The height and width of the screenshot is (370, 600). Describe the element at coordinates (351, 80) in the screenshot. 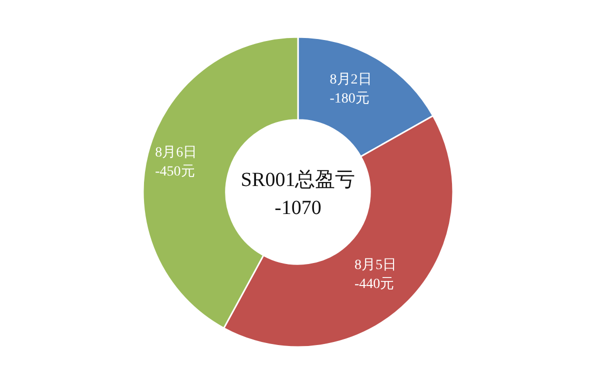

I see `slice-label: 8月2日` at that location.